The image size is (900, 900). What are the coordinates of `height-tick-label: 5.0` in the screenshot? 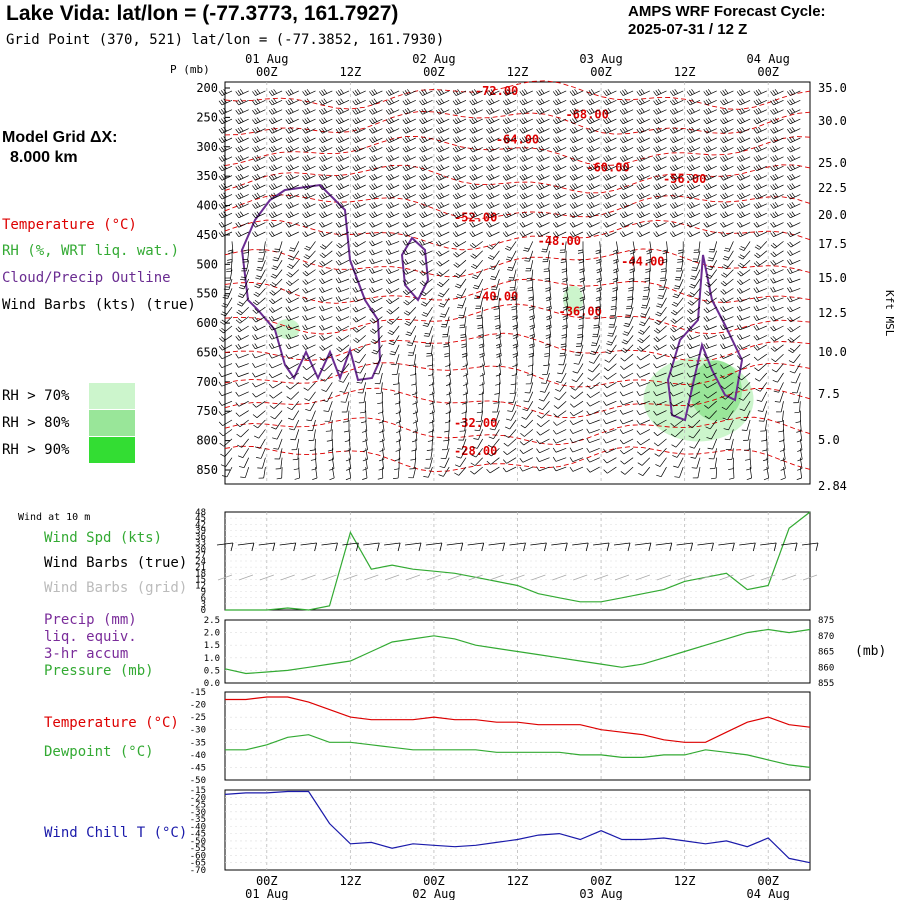 It's located at (829, 440).